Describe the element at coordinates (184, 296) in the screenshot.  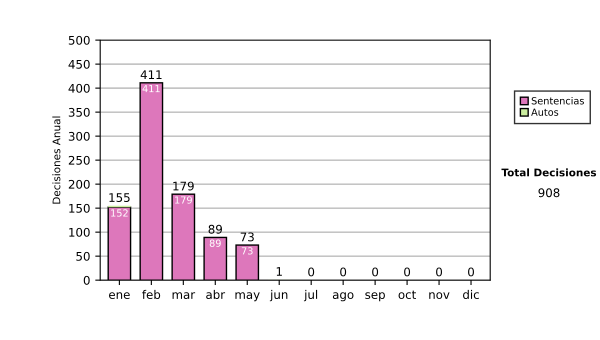
I see `x-tick-label: mar` at that location.